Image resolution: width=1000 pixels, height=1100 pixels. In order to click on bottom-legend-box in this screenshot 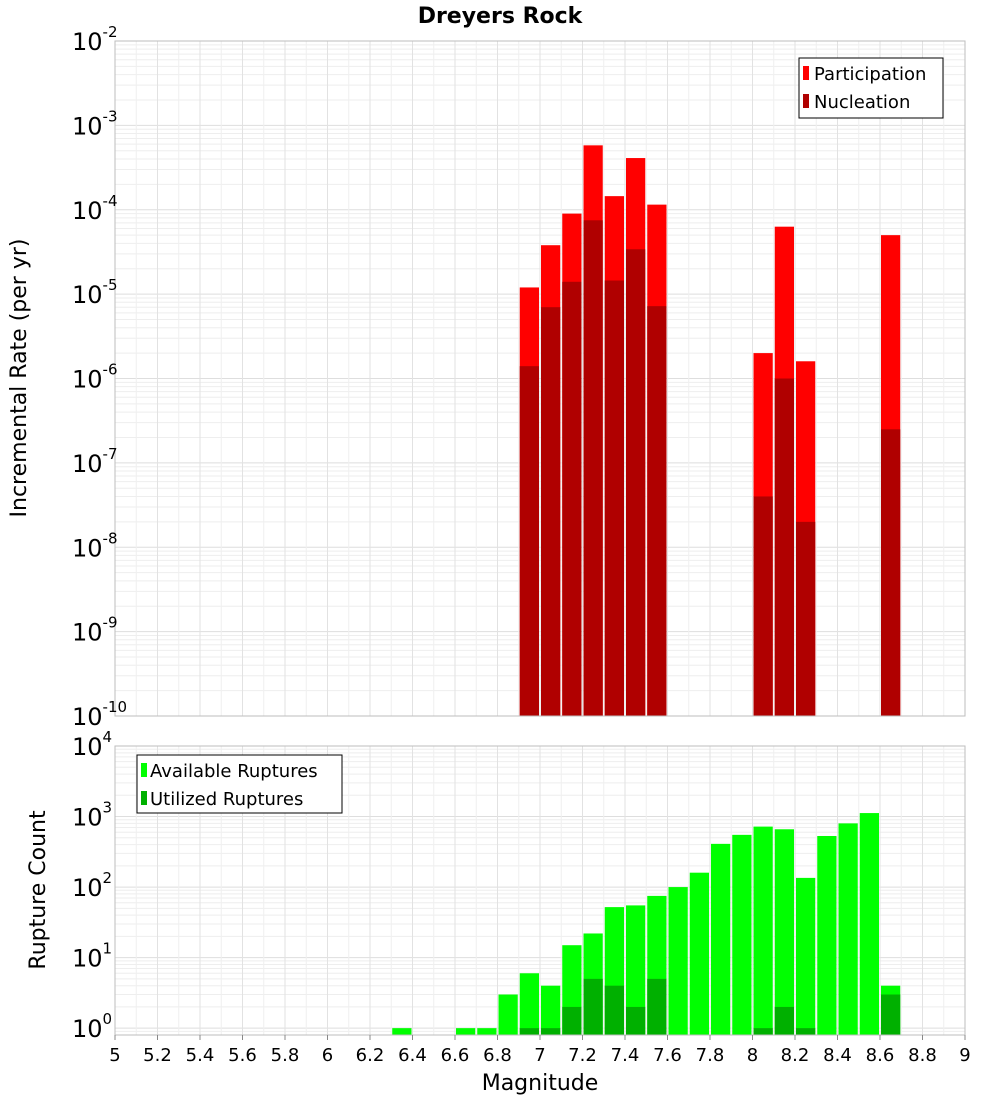, I will do `click(239, 784)`.